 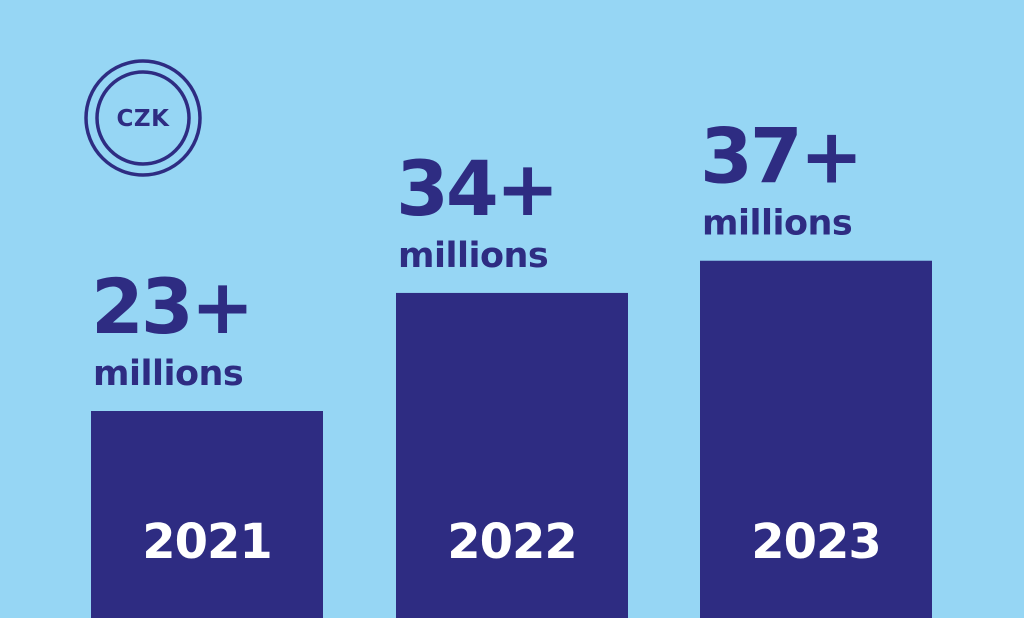 I want to click on value-label-2021: 23+, so click(x=171, y=306).